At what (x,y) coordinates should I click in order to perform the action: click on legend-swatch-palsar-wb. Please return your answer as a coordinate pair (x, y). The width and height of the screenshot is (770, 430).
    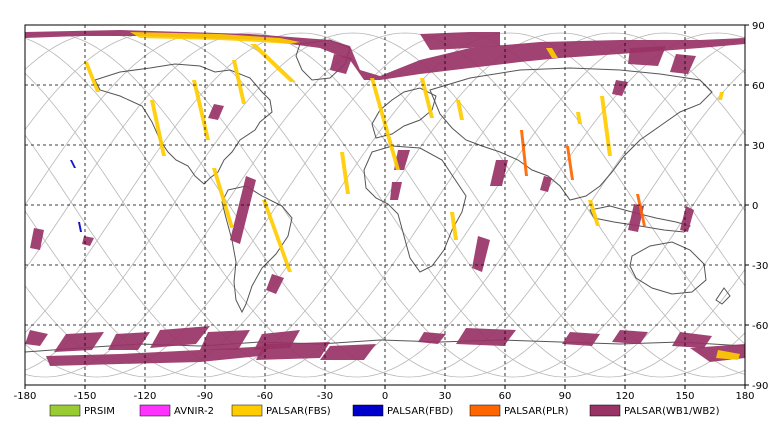
    Looking at the image, I should click on (605, 410).